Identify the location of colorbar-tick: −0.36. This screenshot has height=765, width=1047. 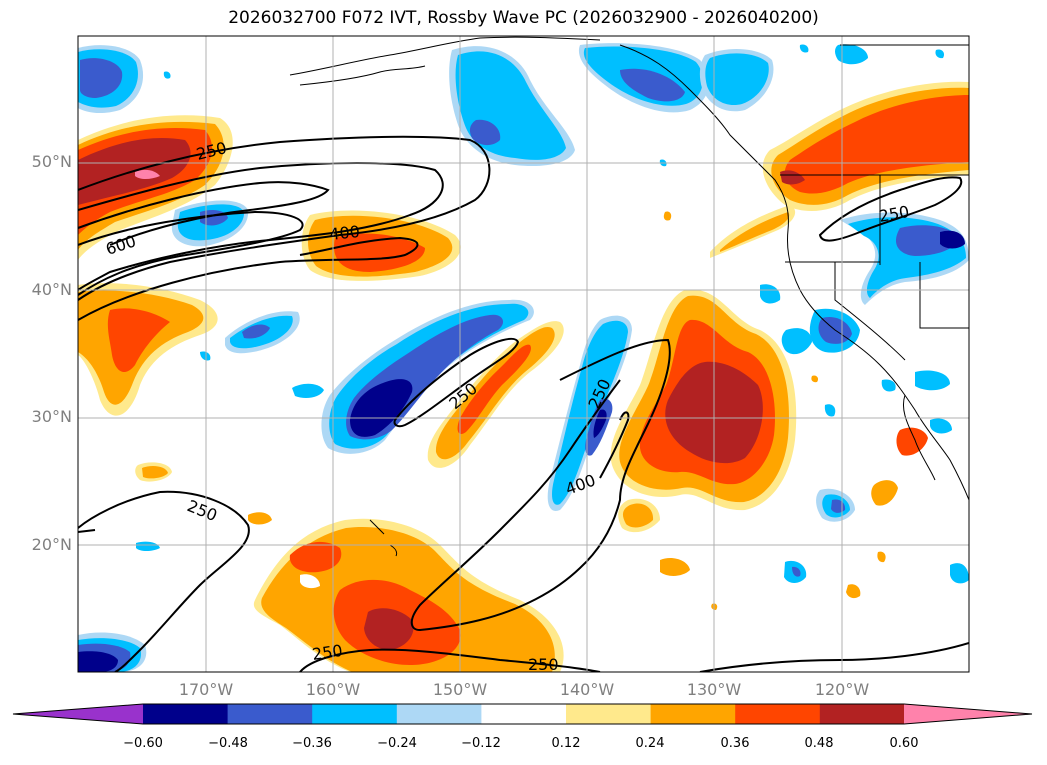
(312, 743).